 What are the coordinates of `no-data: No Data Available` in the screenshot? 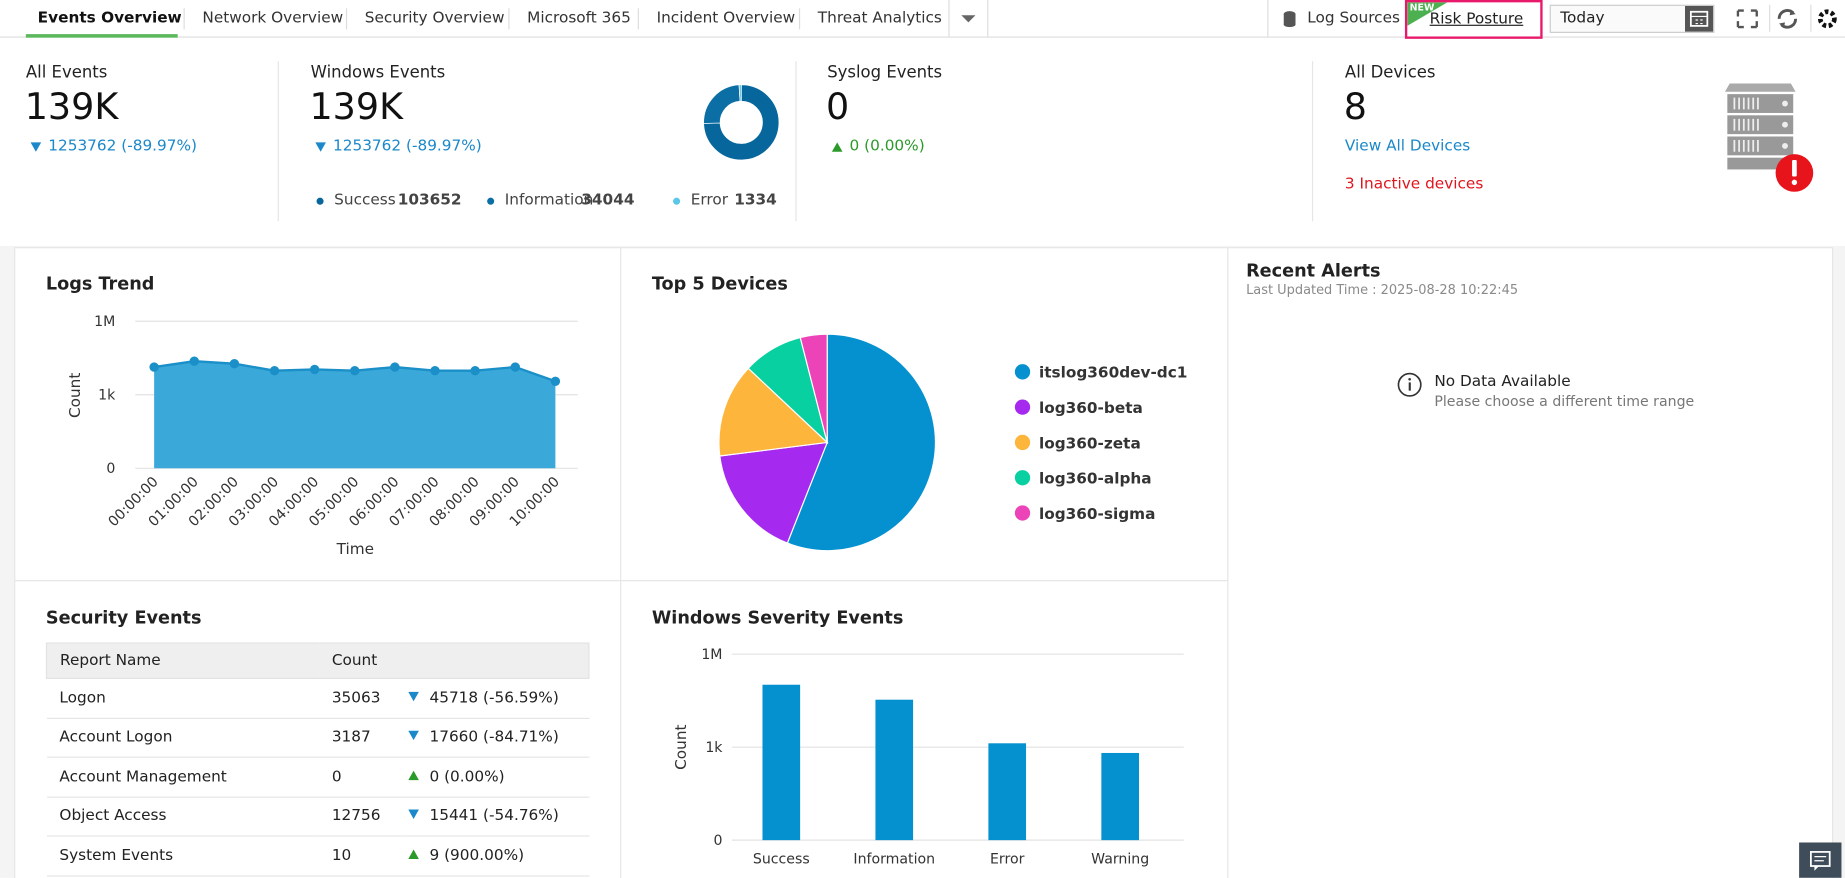 It's located at (1502, 382).